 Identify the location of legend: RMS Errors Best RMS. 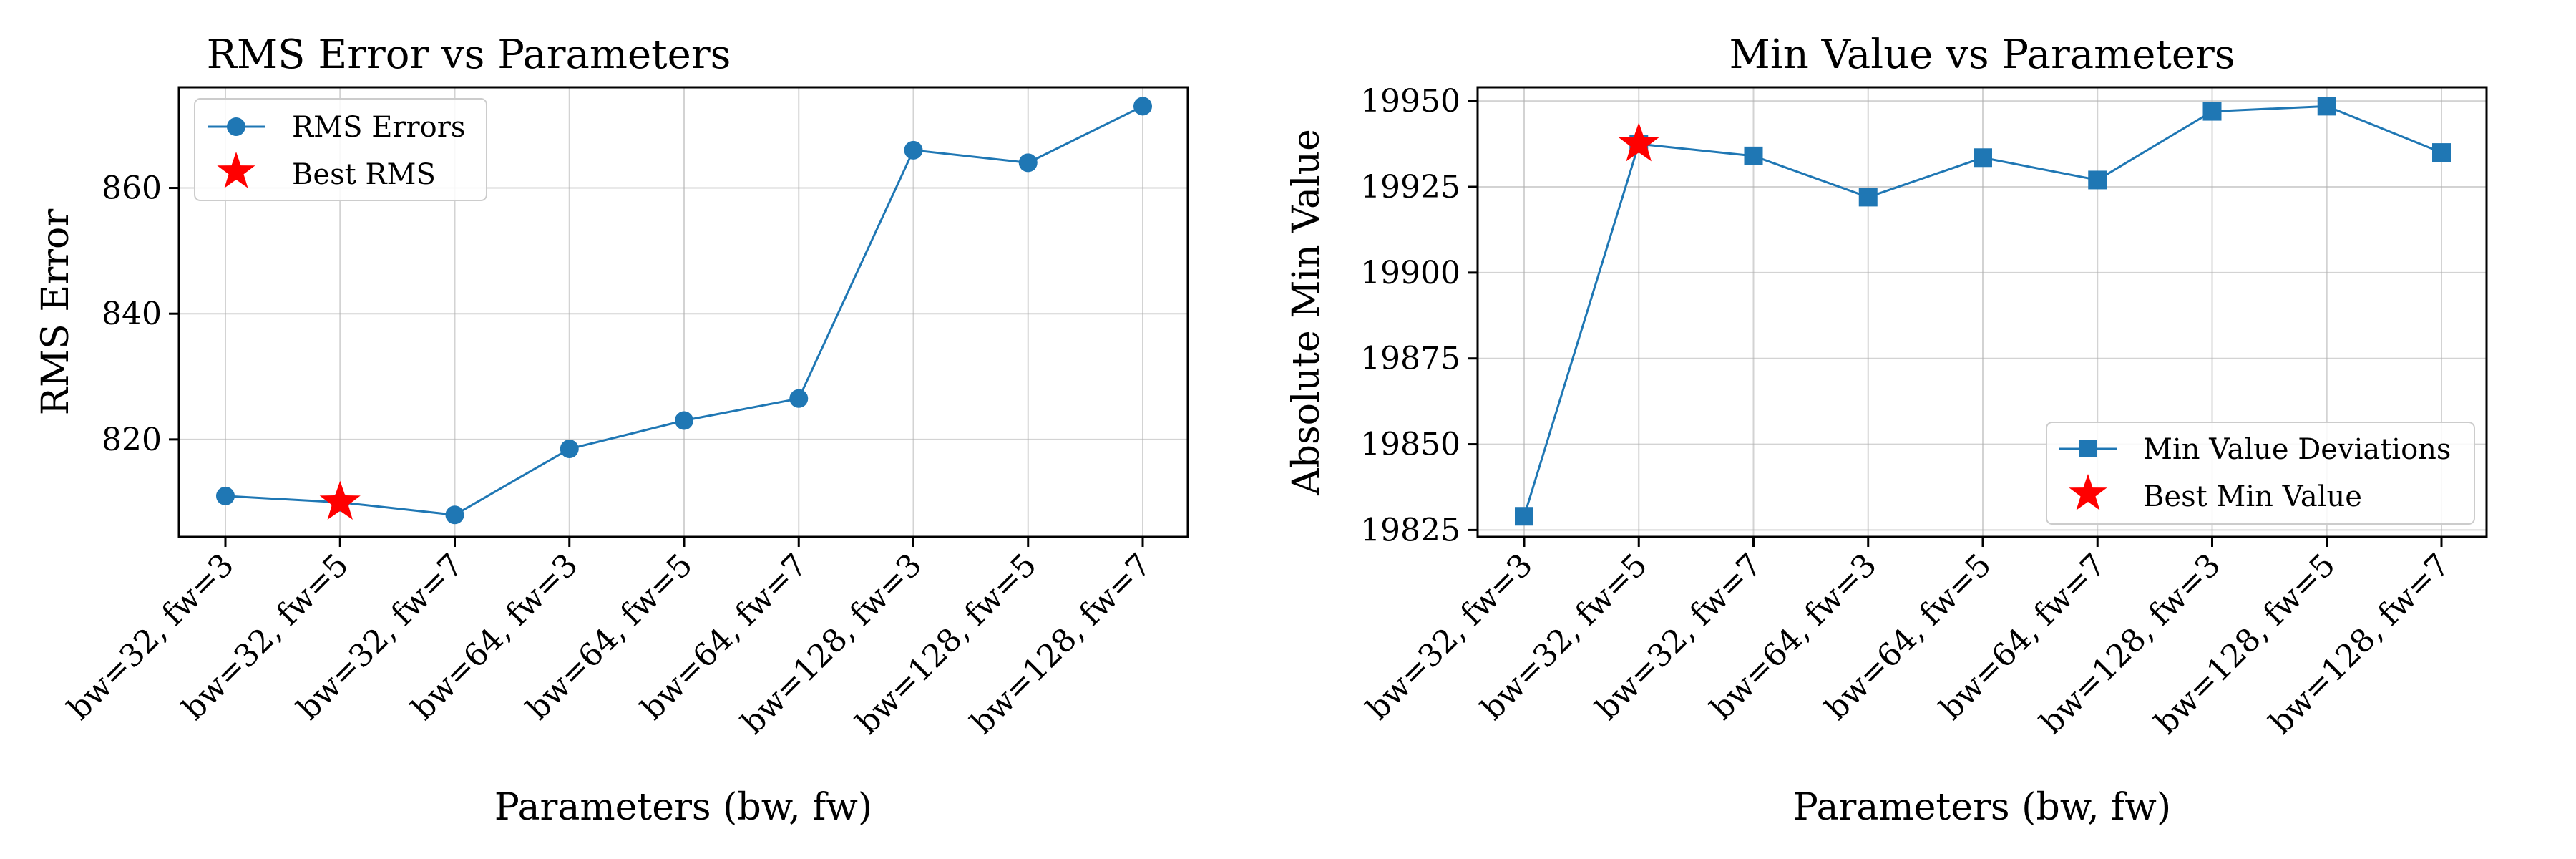
(340, 149).